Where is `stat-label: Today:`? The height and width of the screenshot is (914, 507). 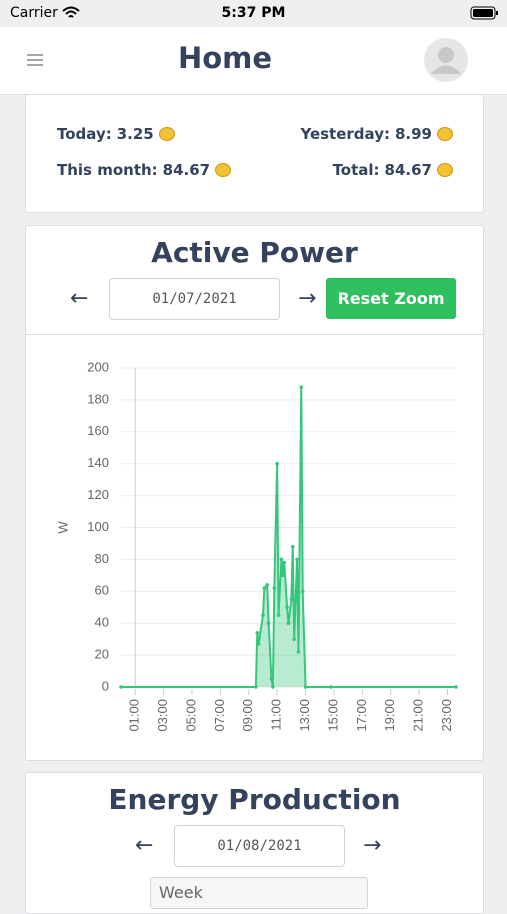
stat-label: Today: is located at coordinates (84, 134).